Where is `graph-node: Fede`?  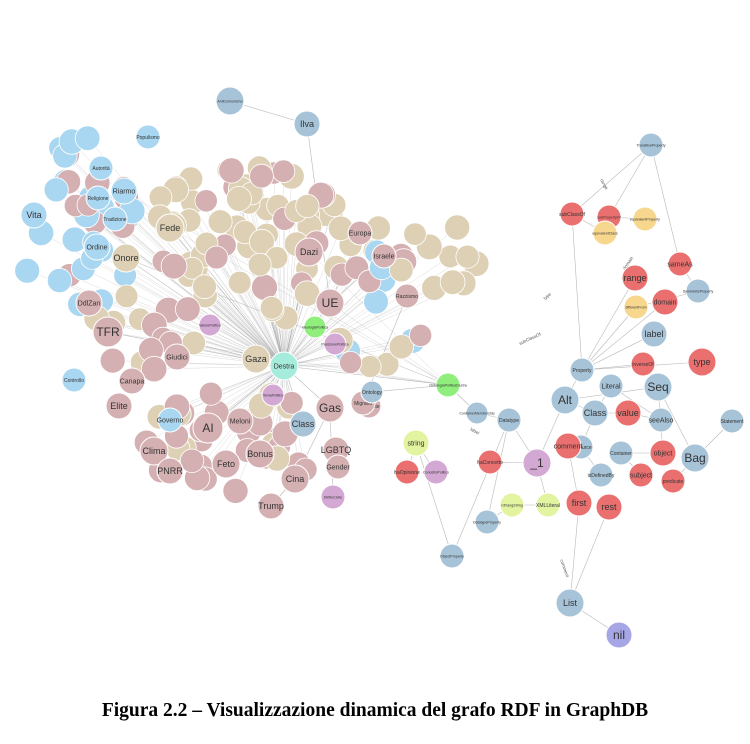
graph-node: Fede is located at coordinates (170, 228).